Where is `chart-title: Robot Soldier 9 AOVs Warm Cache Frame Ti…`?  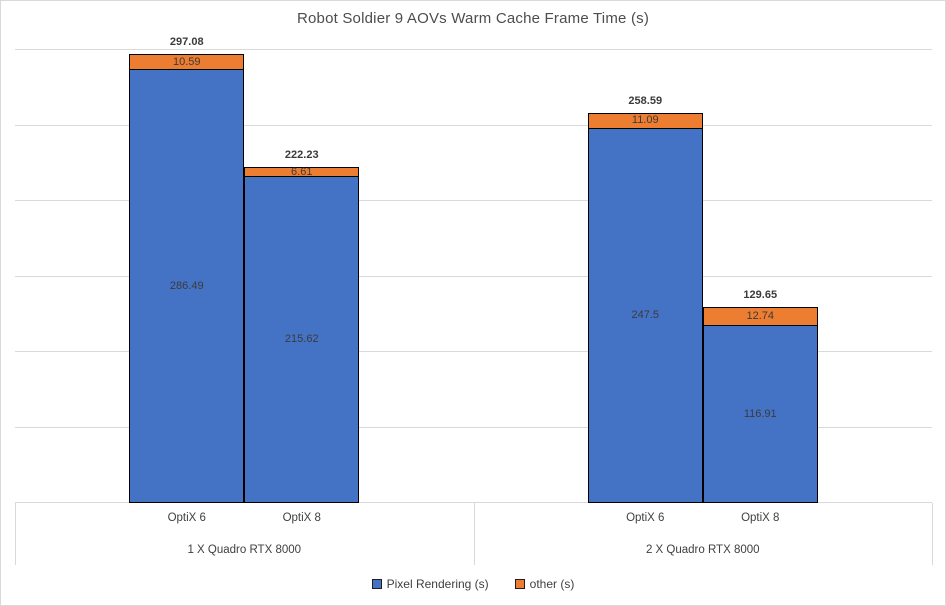 chart-title: Robot Soldier 9 AOVs Warm Cache Frame Ti… is located at coordinates (473, 18).